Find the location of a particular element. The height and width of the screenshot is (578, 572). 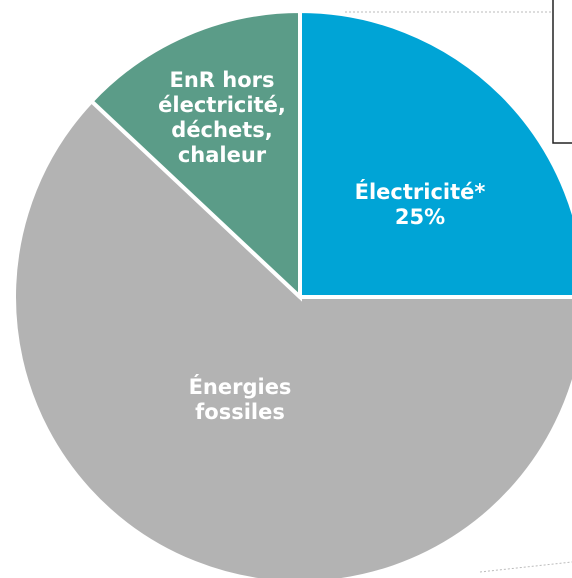

category-label: EnR hors électricité, déchets, chaleur is located at coordinates (222, 117).